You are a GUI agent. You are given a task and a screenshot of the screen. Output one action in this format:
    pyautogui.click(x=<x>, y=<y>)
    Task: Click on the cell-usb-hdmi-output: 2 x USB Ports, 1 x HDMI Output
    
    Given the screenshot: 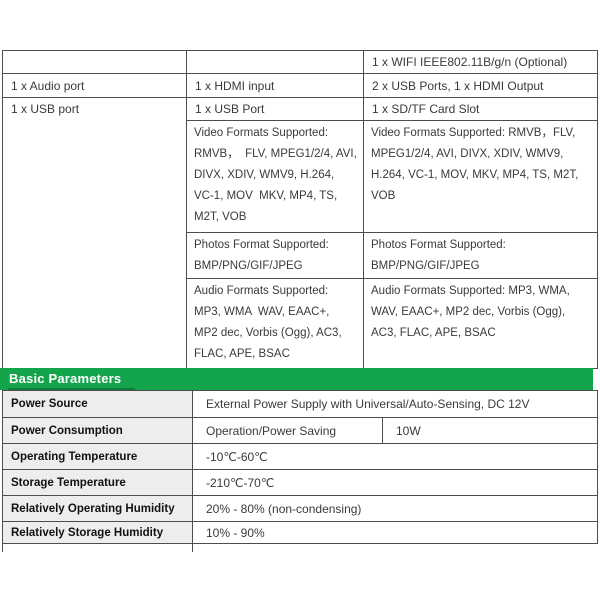 What is the action you would take?
    pyautogui.click(x=480, y=85)
    